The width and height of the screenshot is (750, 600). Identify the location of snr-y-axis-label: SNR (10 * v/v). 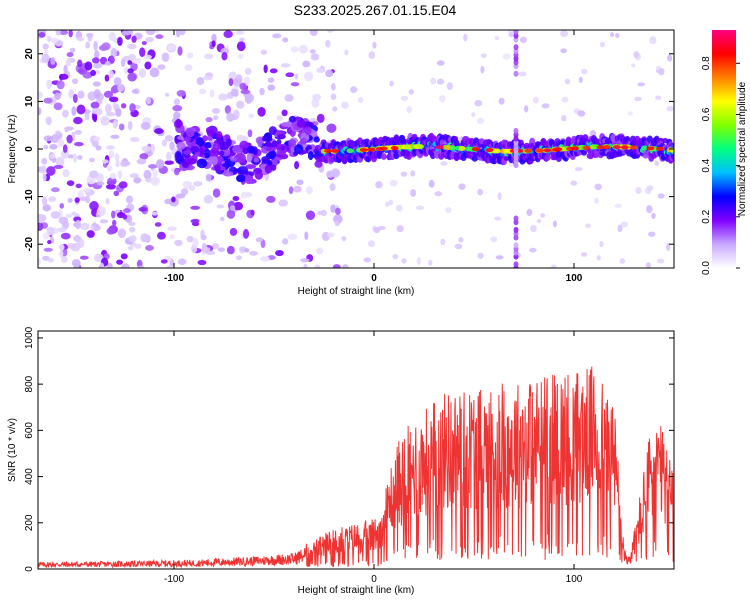
(12, 450).